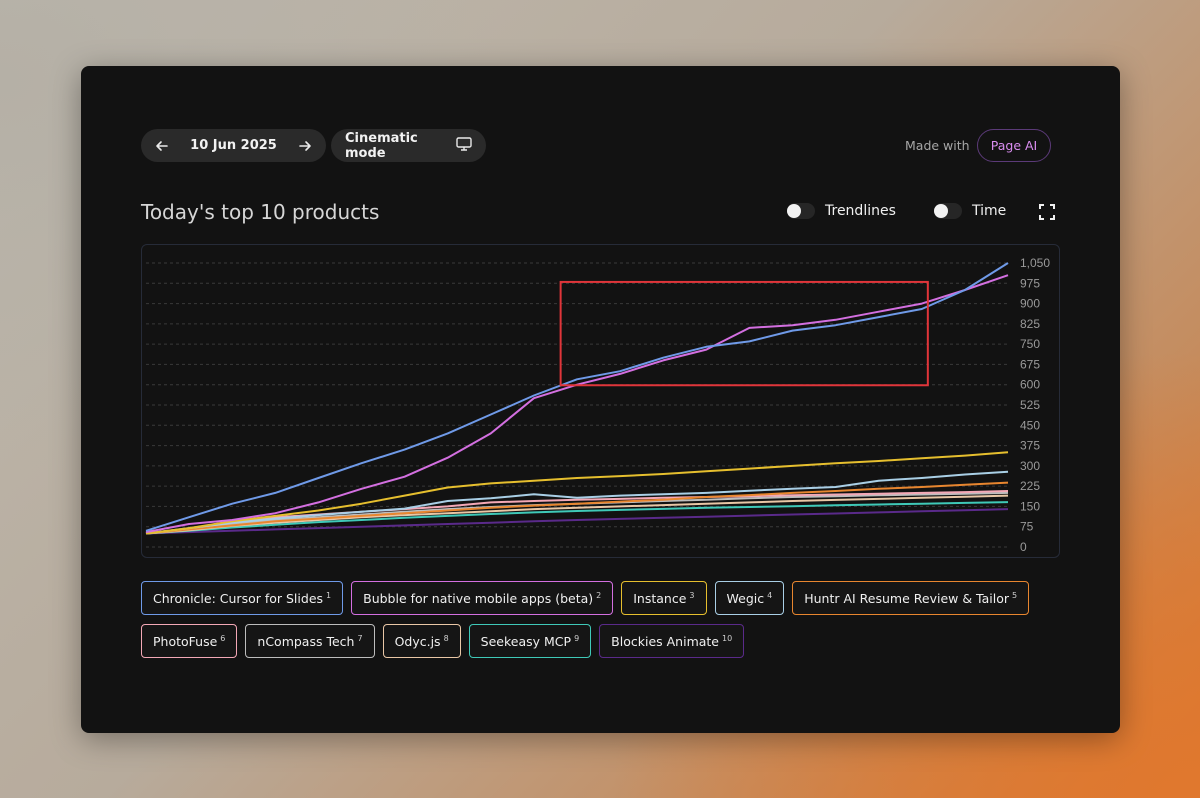 The image size is (1200, 798). What do you see at coordinates (1030, 283) in the screenshot?
I see `y-tick-label: 975` at bounding box center [1030, 283].